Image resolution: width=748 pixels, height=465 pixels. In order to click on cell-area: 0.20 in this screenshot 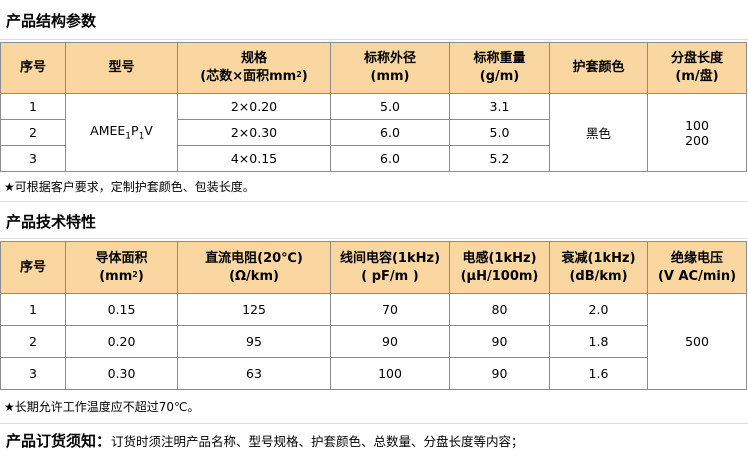, I will do `click(121, 341)`.